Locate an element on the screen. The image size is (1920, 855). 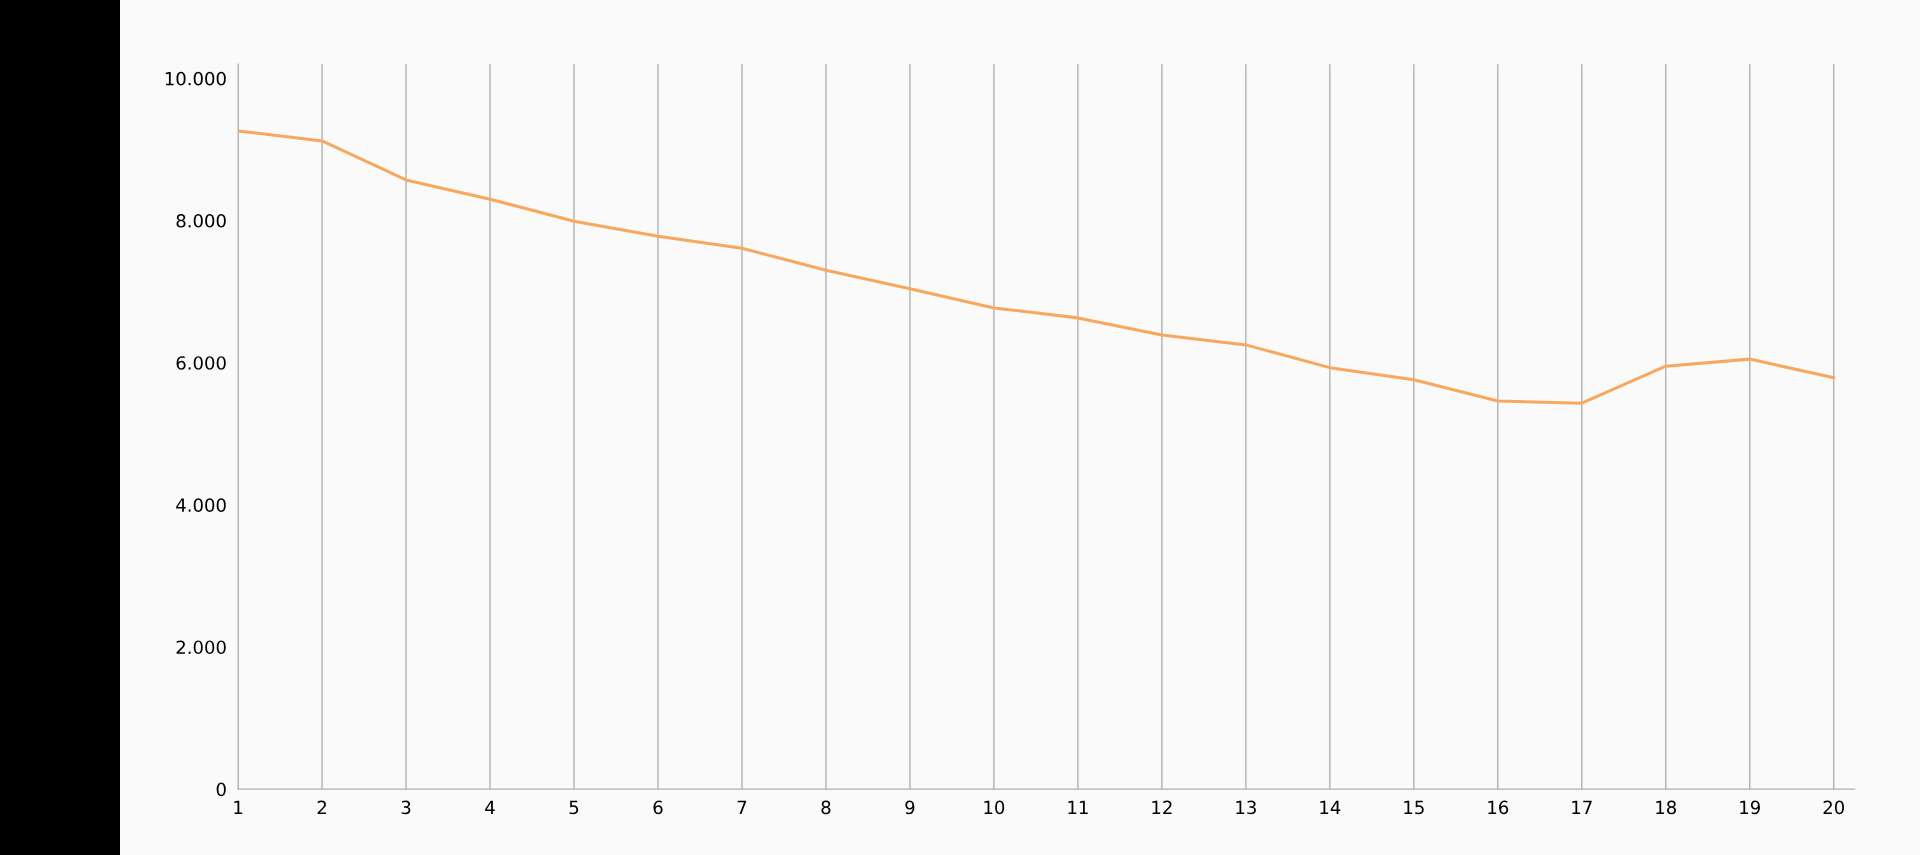
x-tick-label: 6 is located at coordinates (658, 807).